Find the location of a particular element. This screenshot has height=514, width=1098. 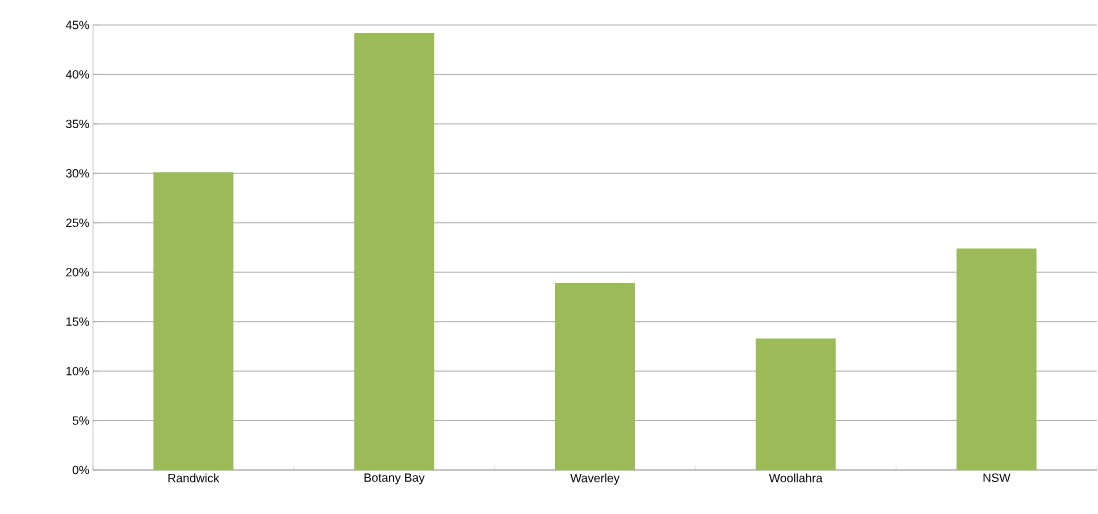

y-tick-label: 0% is located at coordinates (81, 470).